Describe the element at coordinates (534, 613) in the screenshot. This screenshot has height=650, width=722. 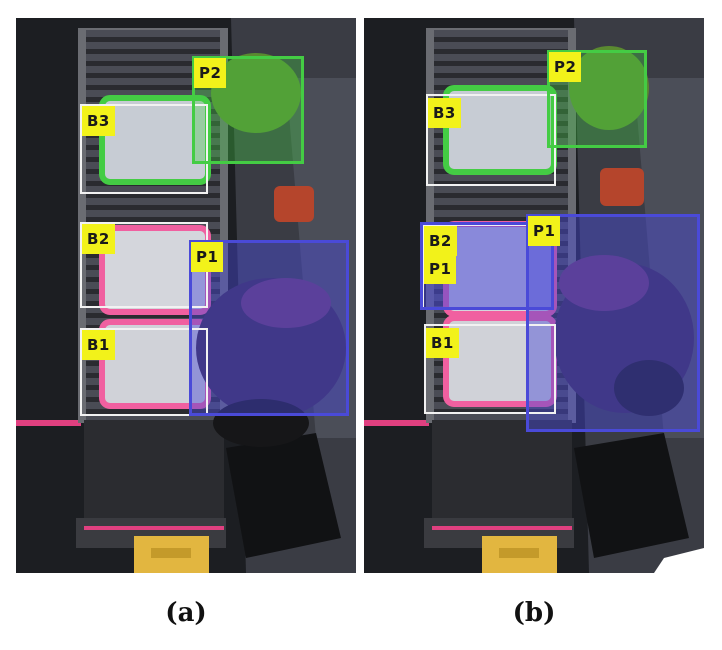
I see `caption-b: (b)` at that location.